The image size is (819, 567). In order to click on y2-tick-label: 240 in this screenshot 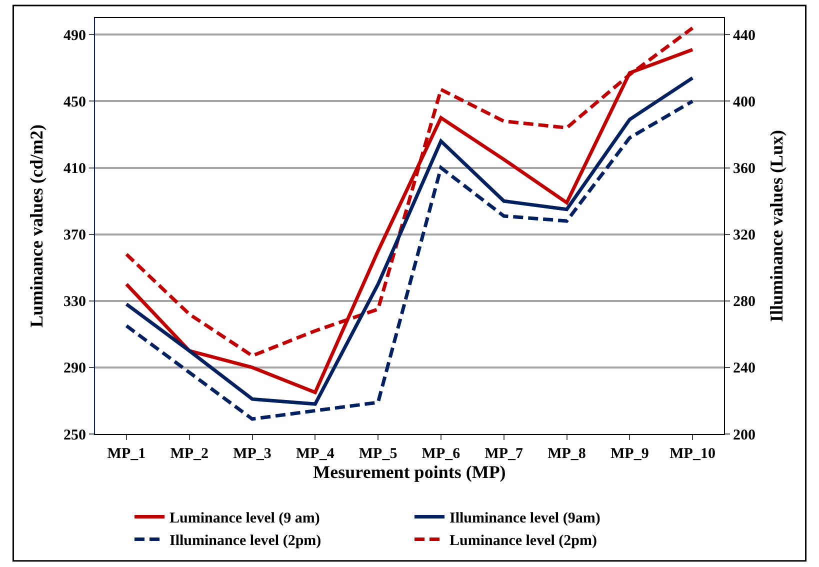, I will do `click(744, 368)`.